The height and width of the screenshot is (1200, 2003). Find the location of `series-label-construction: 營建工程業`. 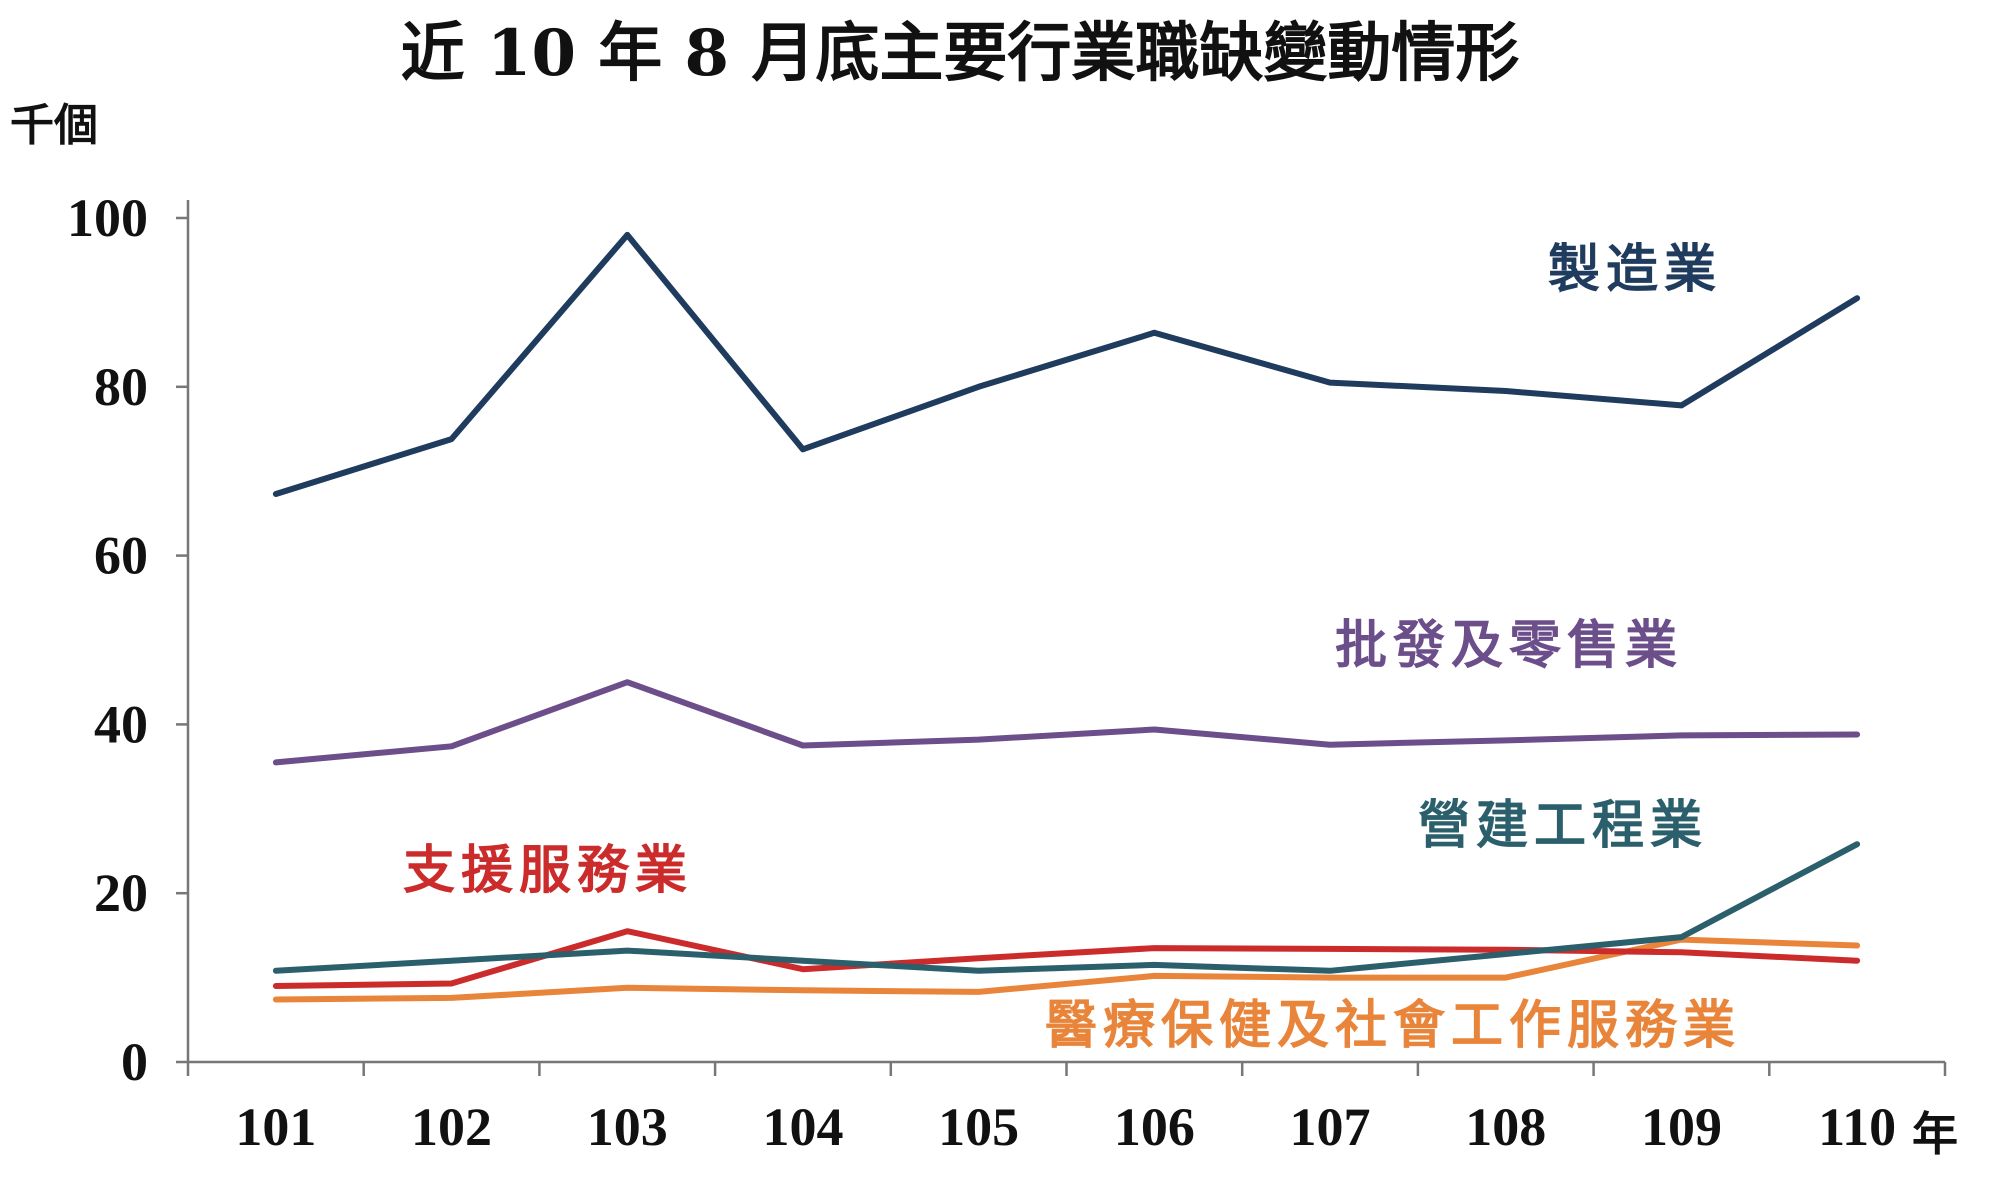

series-label-construction: 營建工程業 is located at coordinates (1563, 825).